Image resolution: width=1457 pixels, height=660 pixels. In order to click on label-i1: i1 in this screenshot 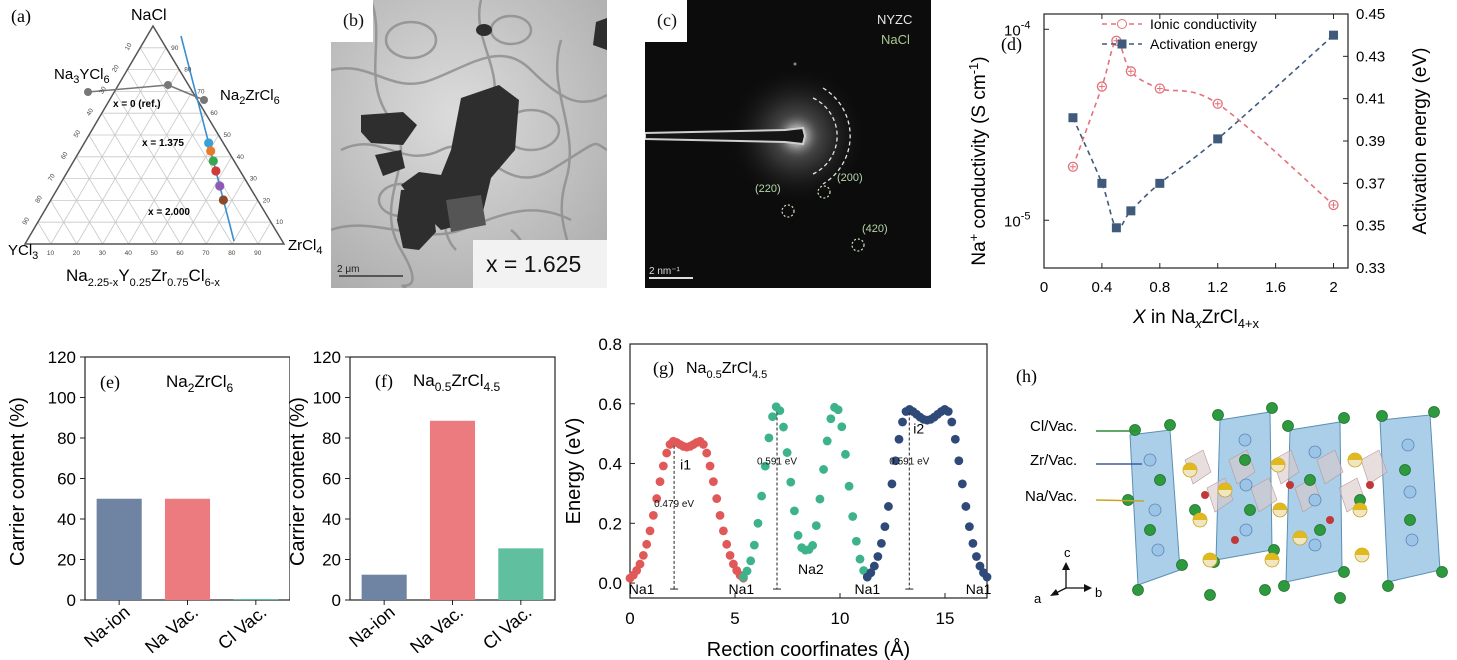, I will do `click(685, 465)`.